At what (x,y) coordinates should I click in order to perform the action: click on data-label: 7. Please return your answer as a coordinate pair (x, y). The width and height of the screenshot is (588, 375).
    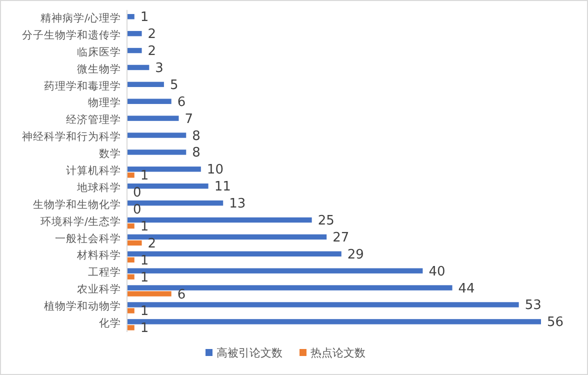
    Looking at the image, I should click on (189, 119).